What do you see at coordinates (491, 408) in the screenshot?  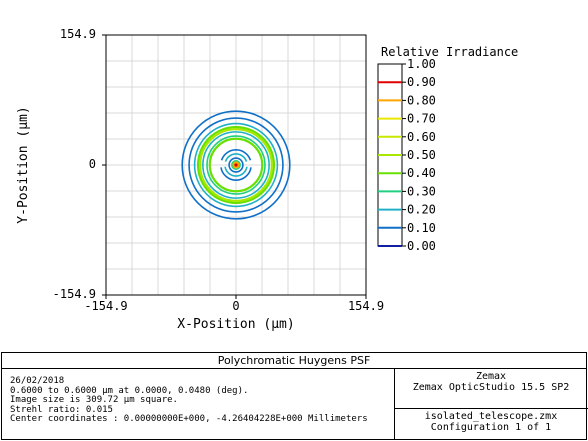 I see `info-hdivider` at bounding box center [491, 408].